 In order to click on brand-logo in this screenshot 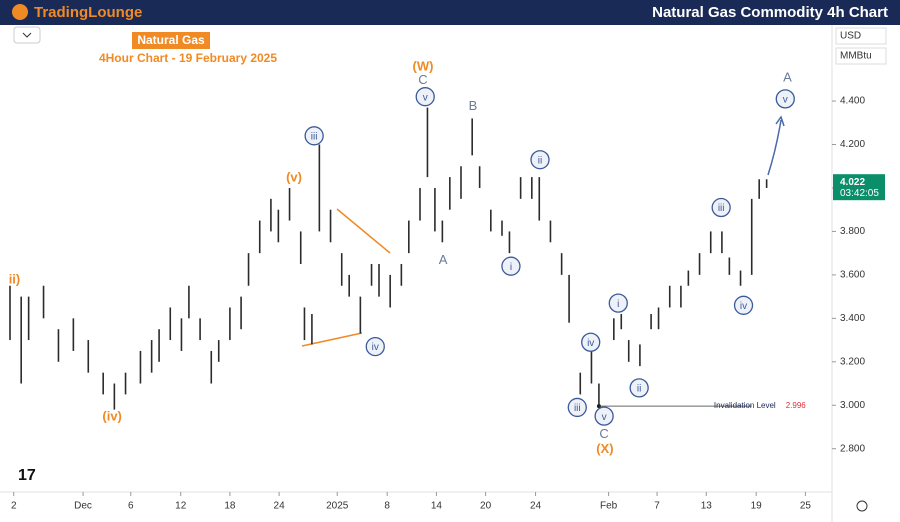, I will do `click(20, 12)`.